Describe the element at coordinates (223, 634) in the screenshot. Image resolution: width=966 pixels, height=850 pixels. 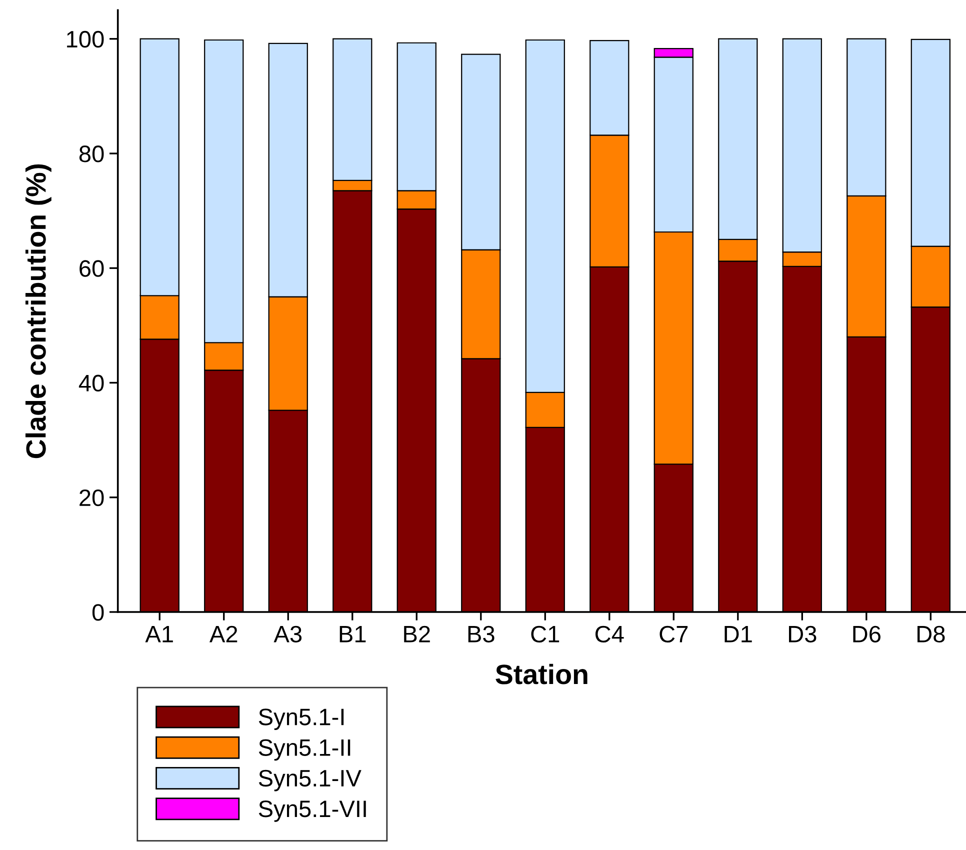
I see `x-tick-label: A2` at that location.